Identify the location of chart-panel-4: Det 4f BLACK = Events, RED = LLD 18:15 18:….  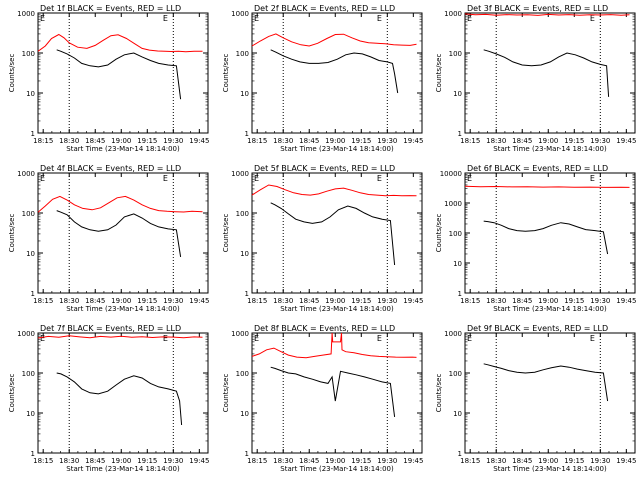
(108, 238).